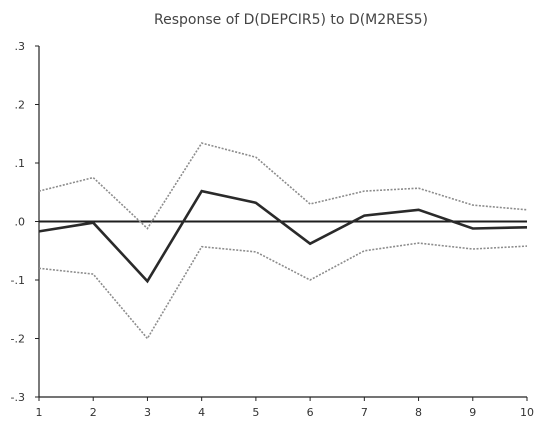 Image resolution: width=536 pixels, height=427 pixels. I want to click on x-tick-label: 10, so click(527, 412).